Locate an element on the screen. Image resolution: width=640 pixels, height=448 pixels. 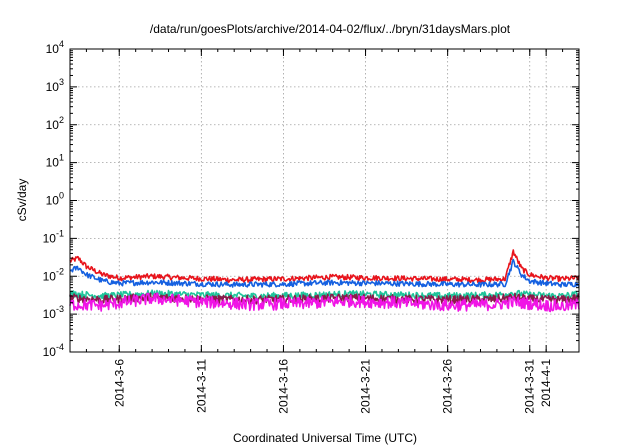
y-tick-label: 10⁰ is located at coordinates (55, 199).